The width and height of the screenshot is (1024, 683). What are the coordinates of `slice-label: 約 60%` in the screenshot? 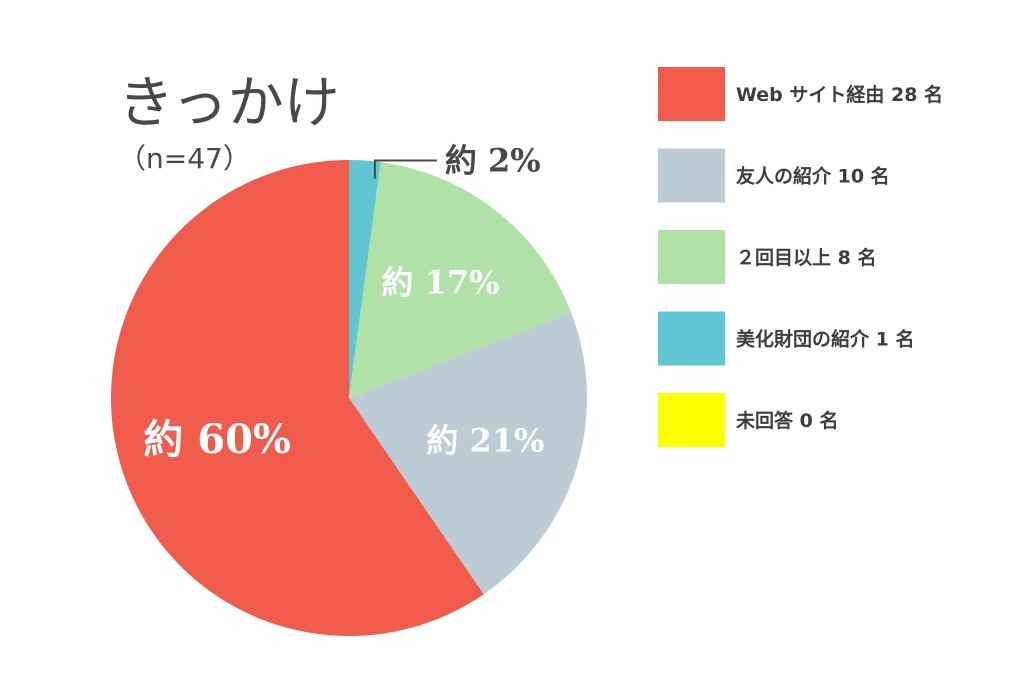 It's located at (217, 439).